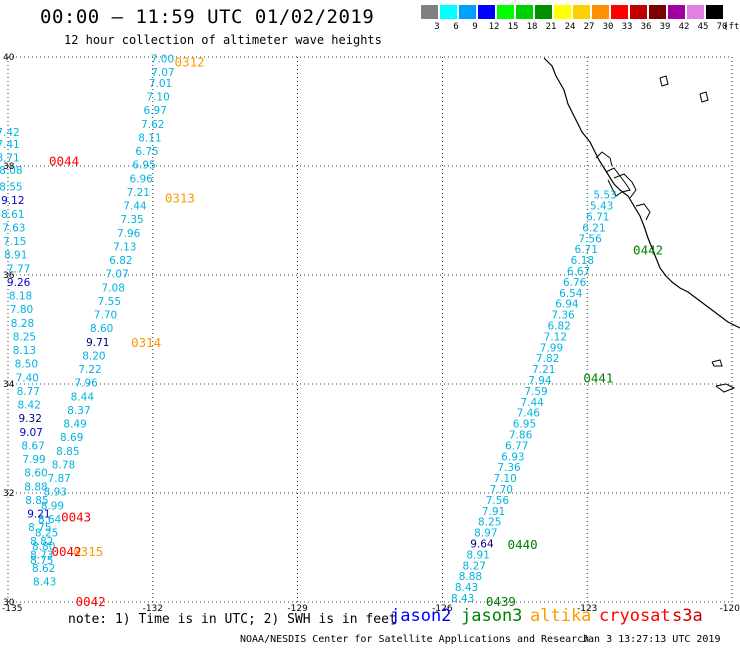  Describe the element at coordinates (604, 159) in the screenshot. I see `bay-delta-outline` at that location.